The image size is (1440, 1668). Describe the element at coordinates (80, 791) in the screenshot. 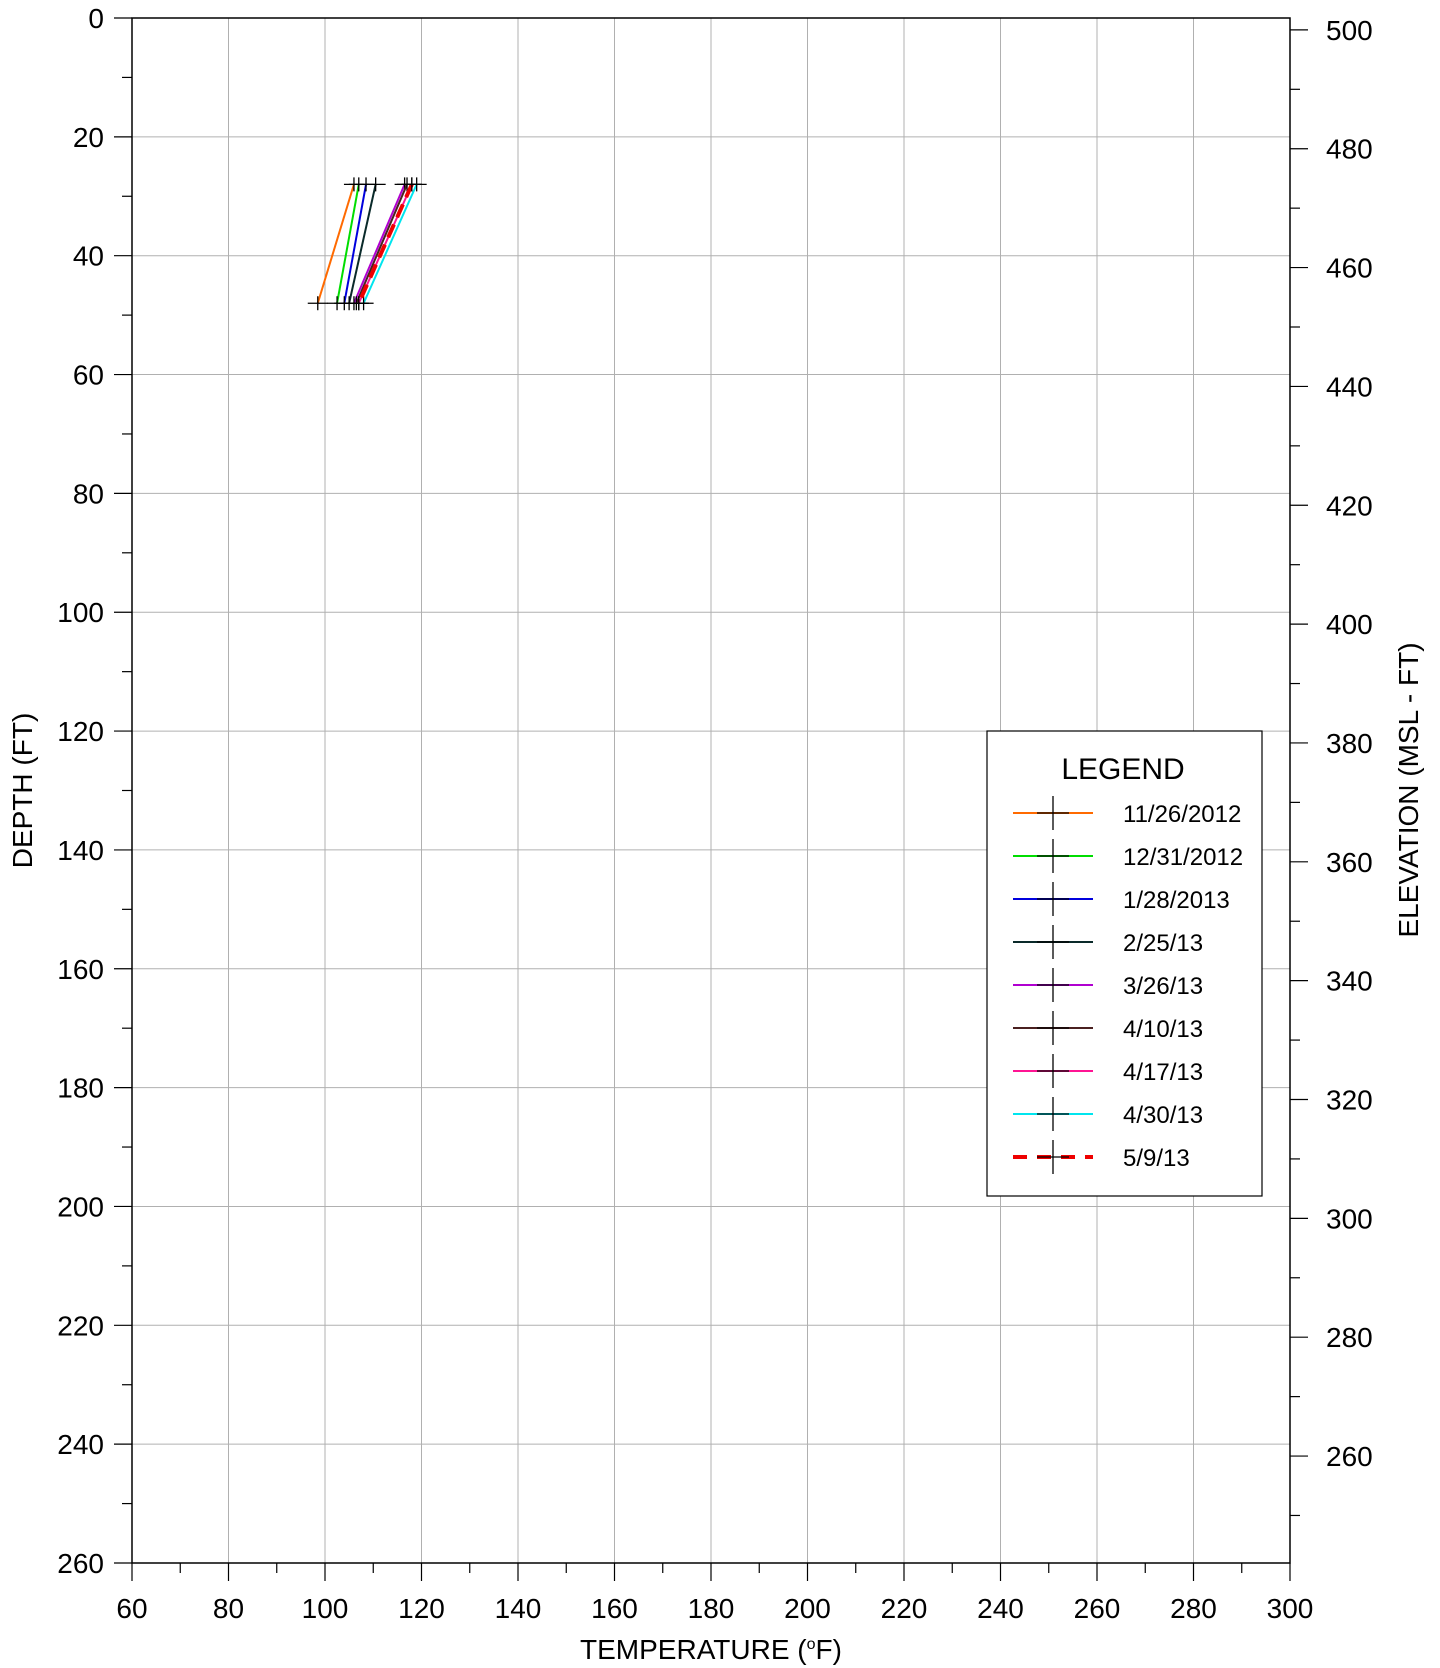

I see `y-left-tick-labels: 0 20 40 60 80 100 120 140 160 180 200 220 240 260` at that location.